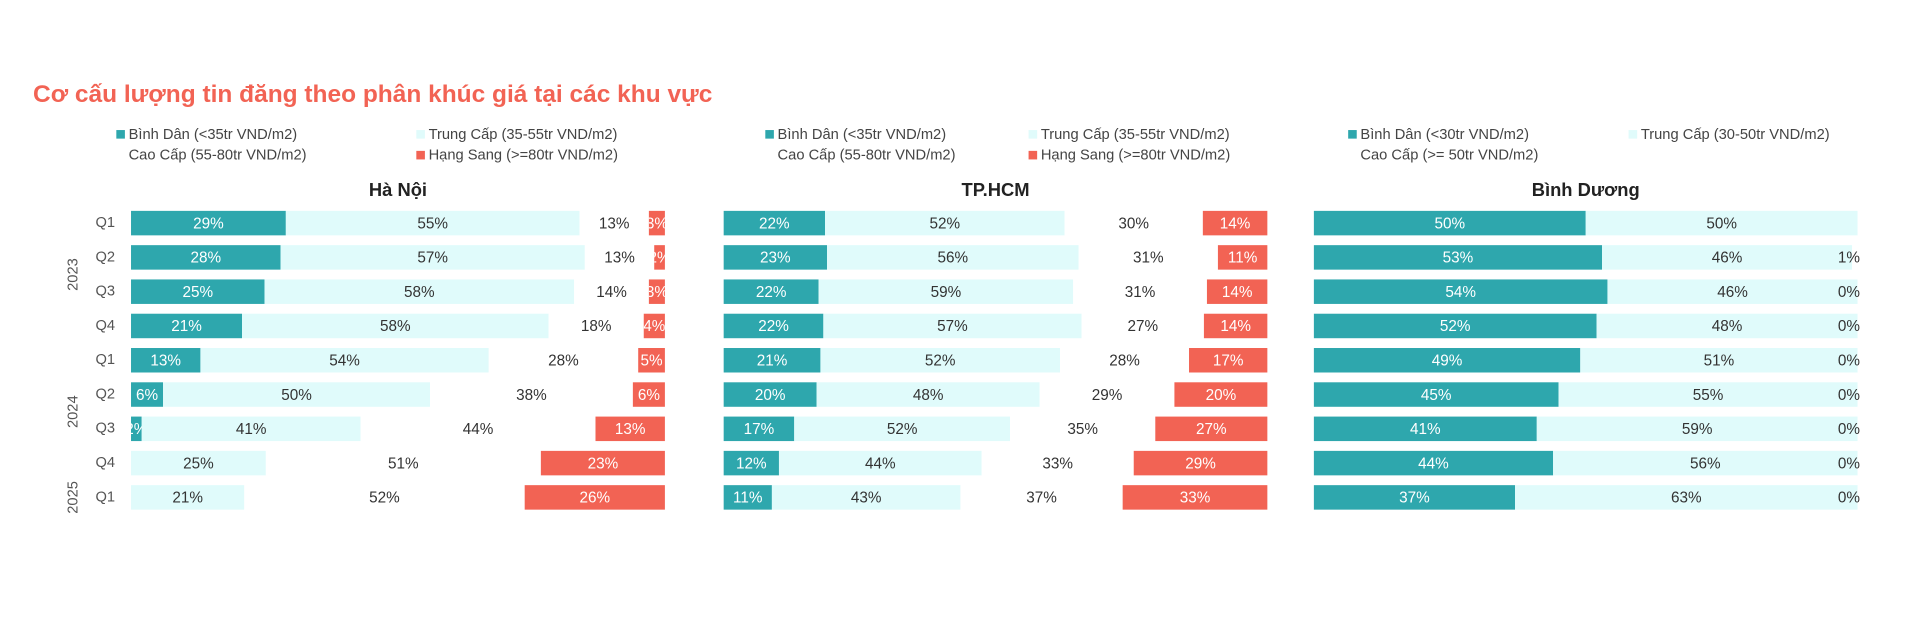 This screenshot has height=625, width=1920. I want to click on data-label: 33%, so click(1057, 463).